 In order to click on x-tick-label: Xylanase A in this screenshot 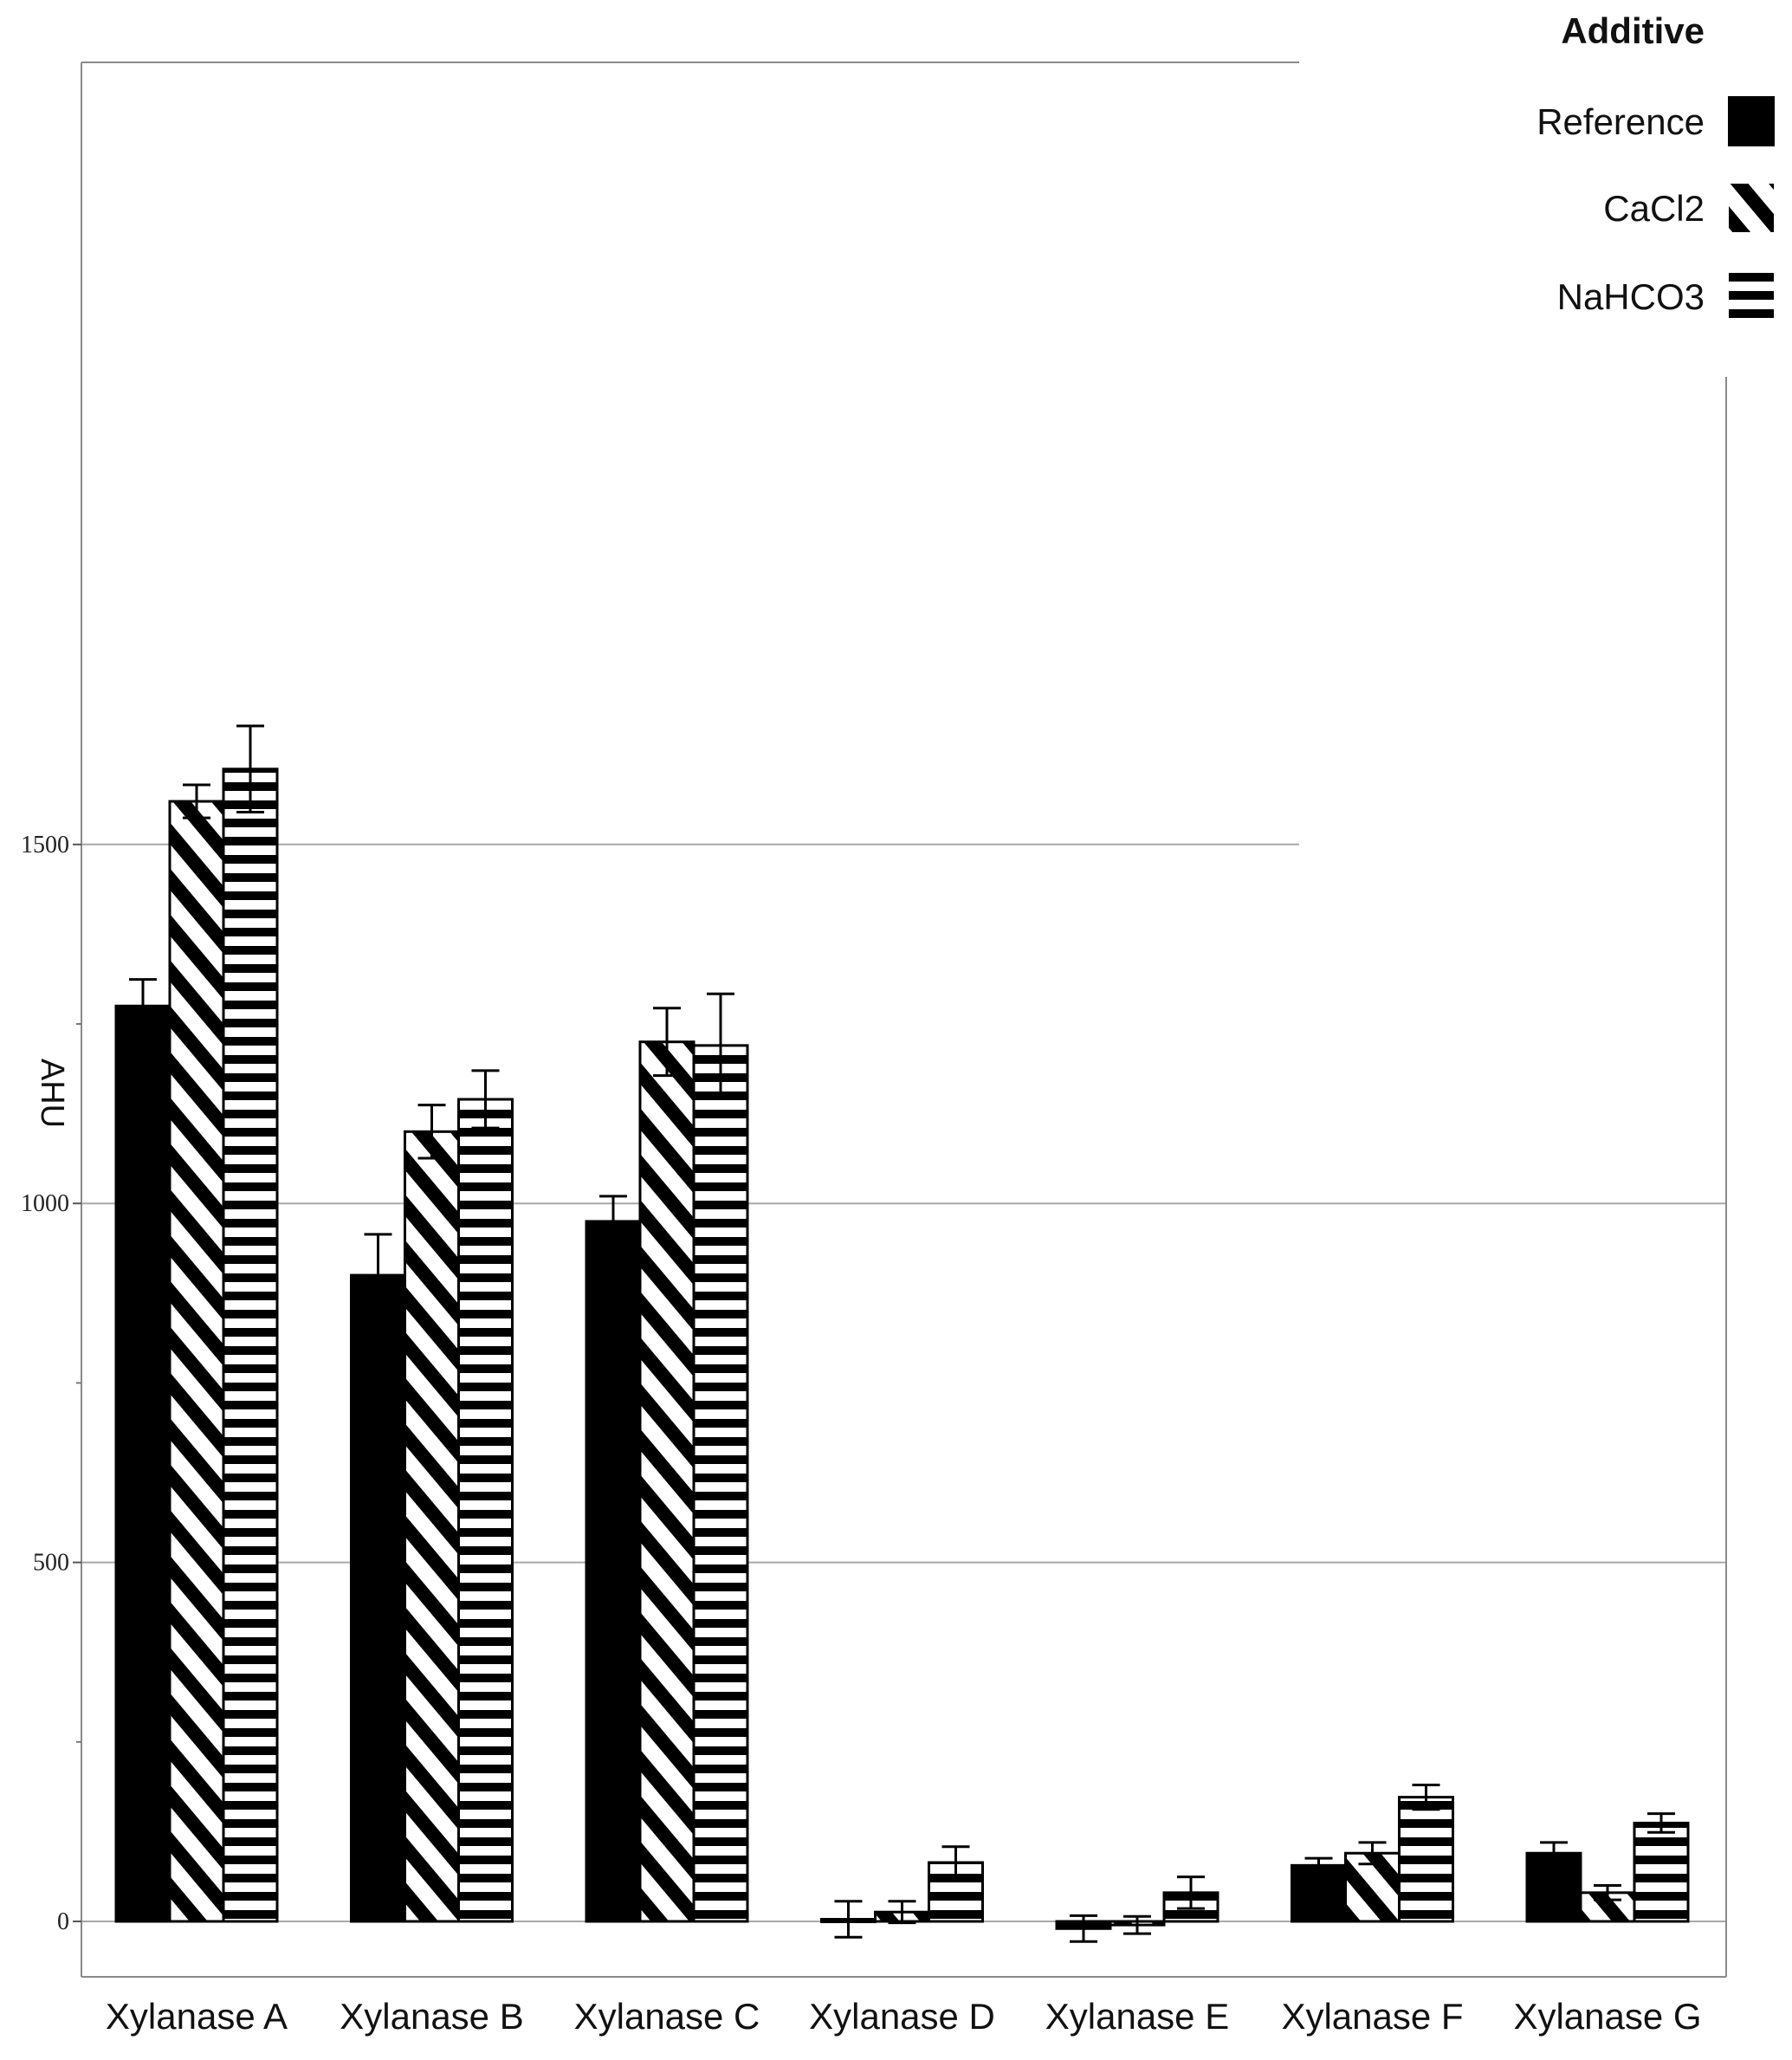, I will do `click(197, 2017)`.